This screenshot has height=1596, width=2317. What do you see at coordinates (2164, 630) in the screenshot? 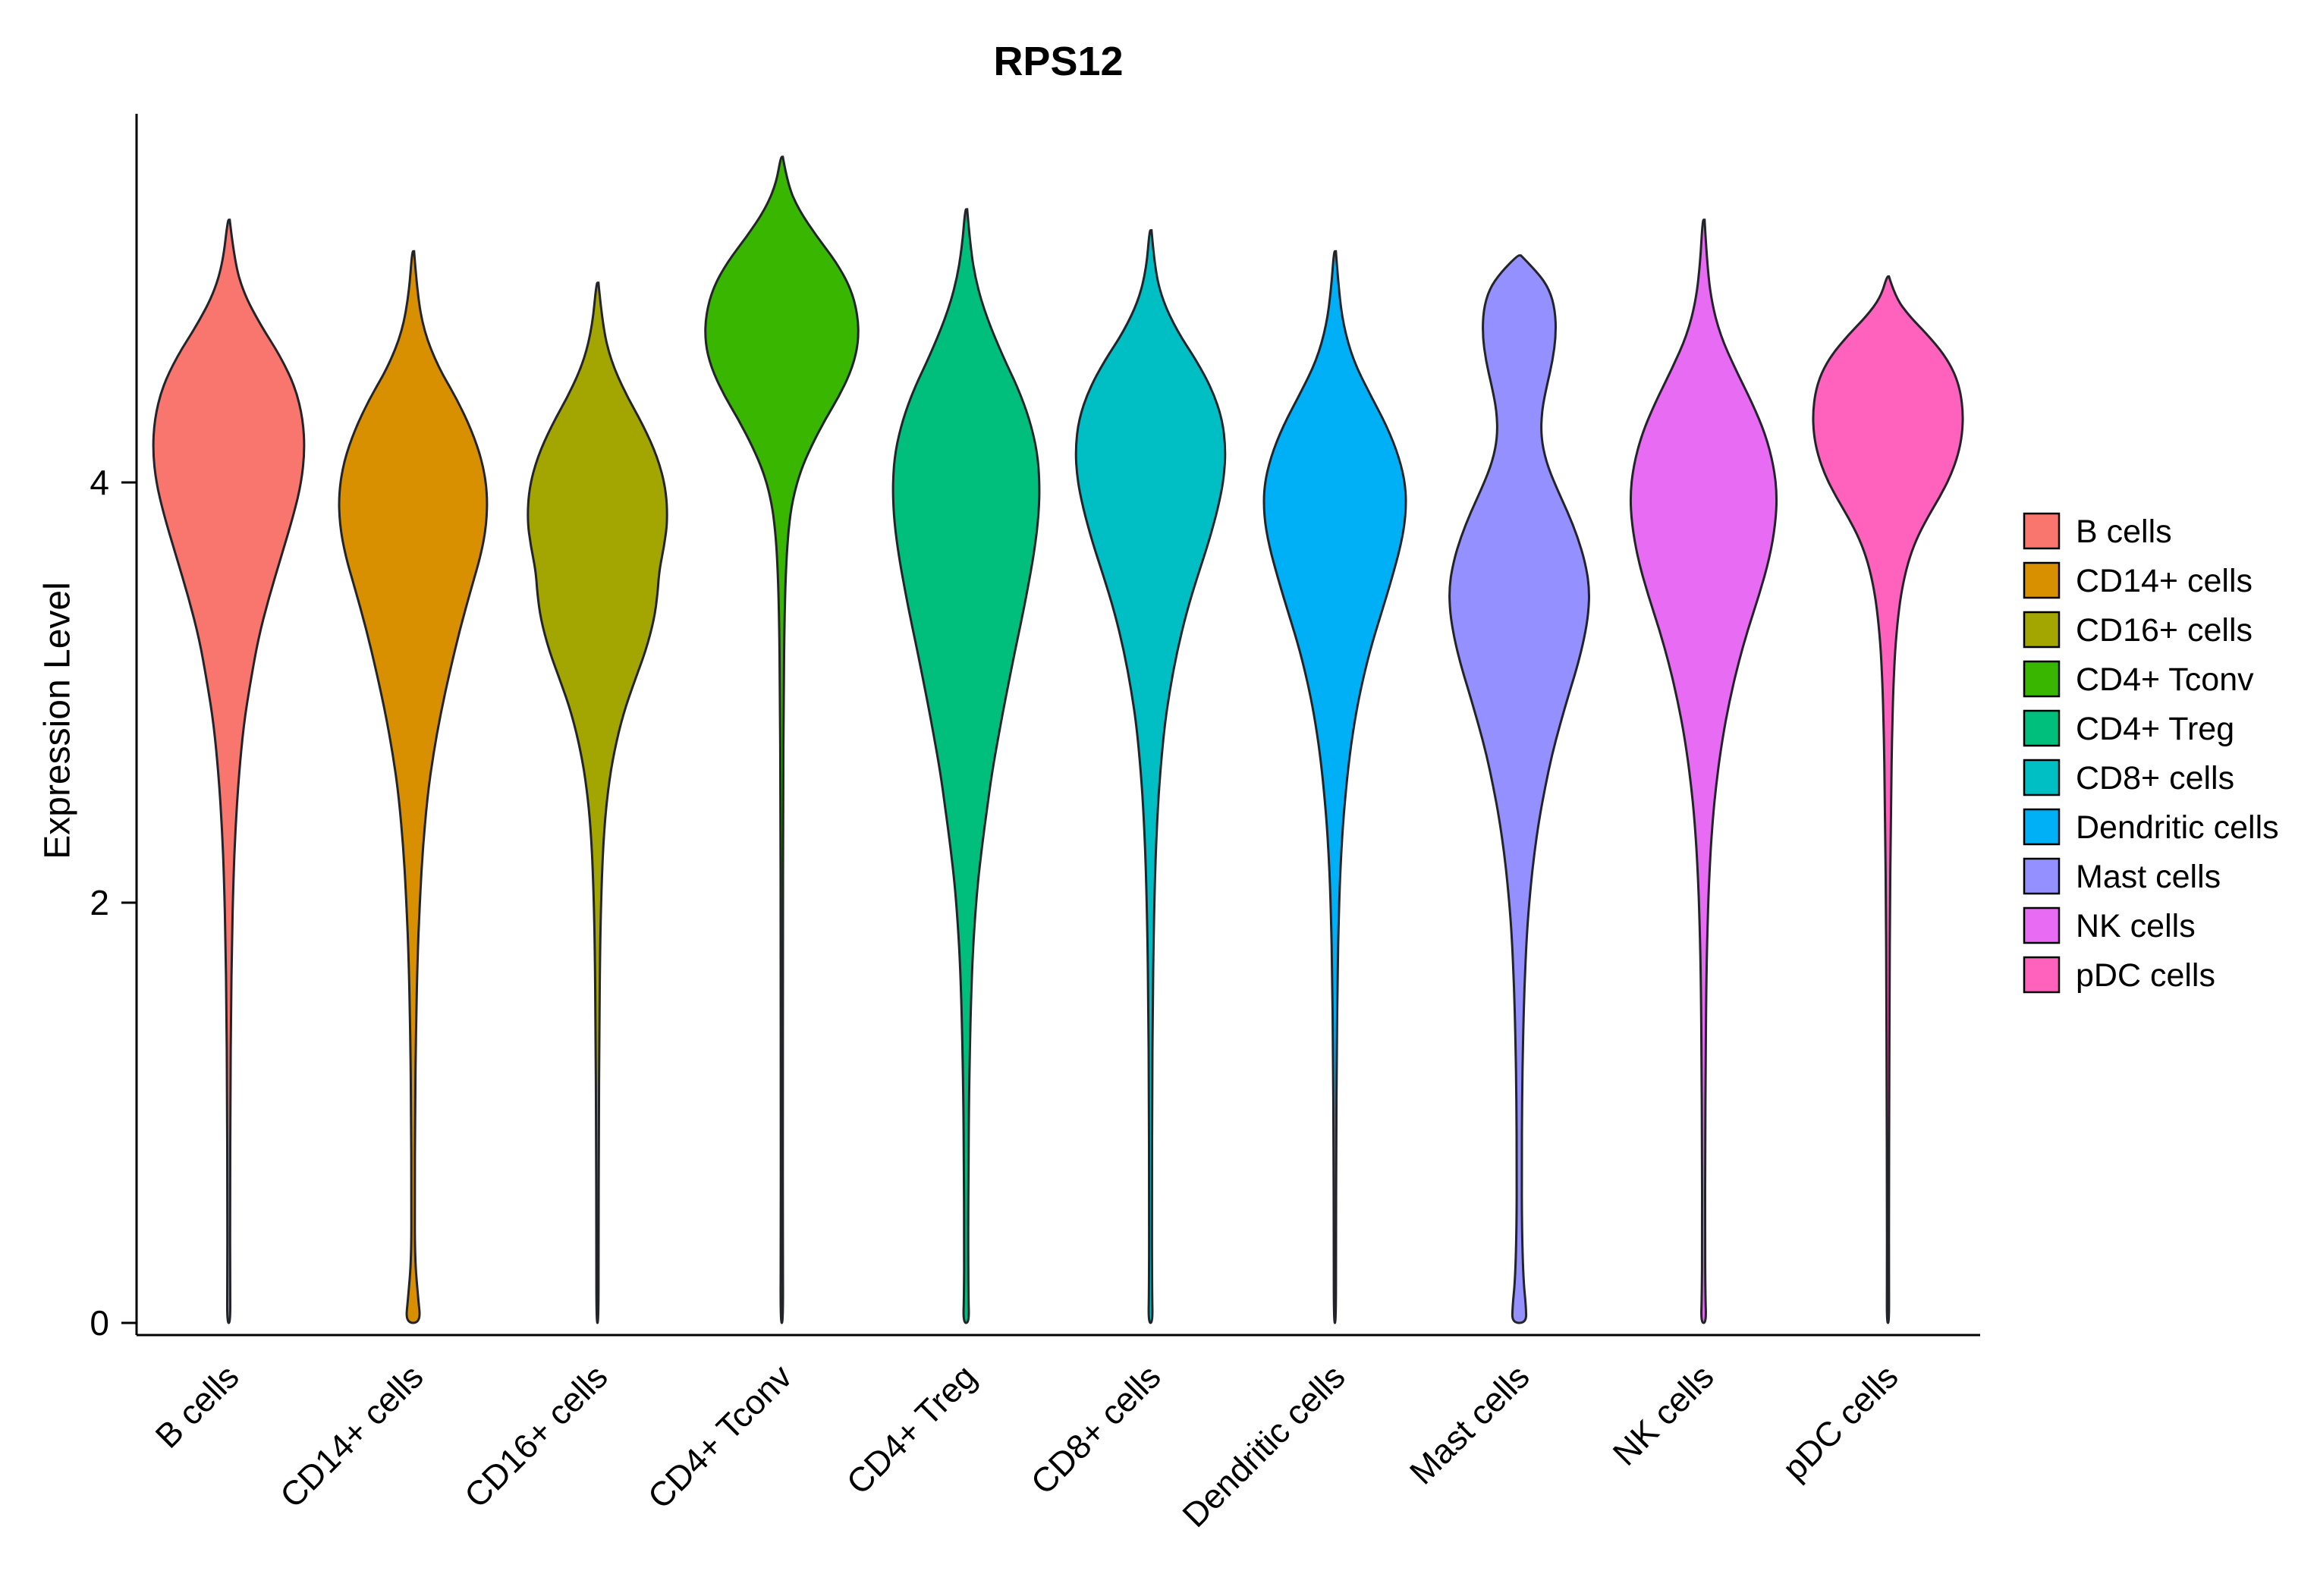
I see `legend-label-cd16-cells: CD16+ cells` at bounding box center [2164, 630].